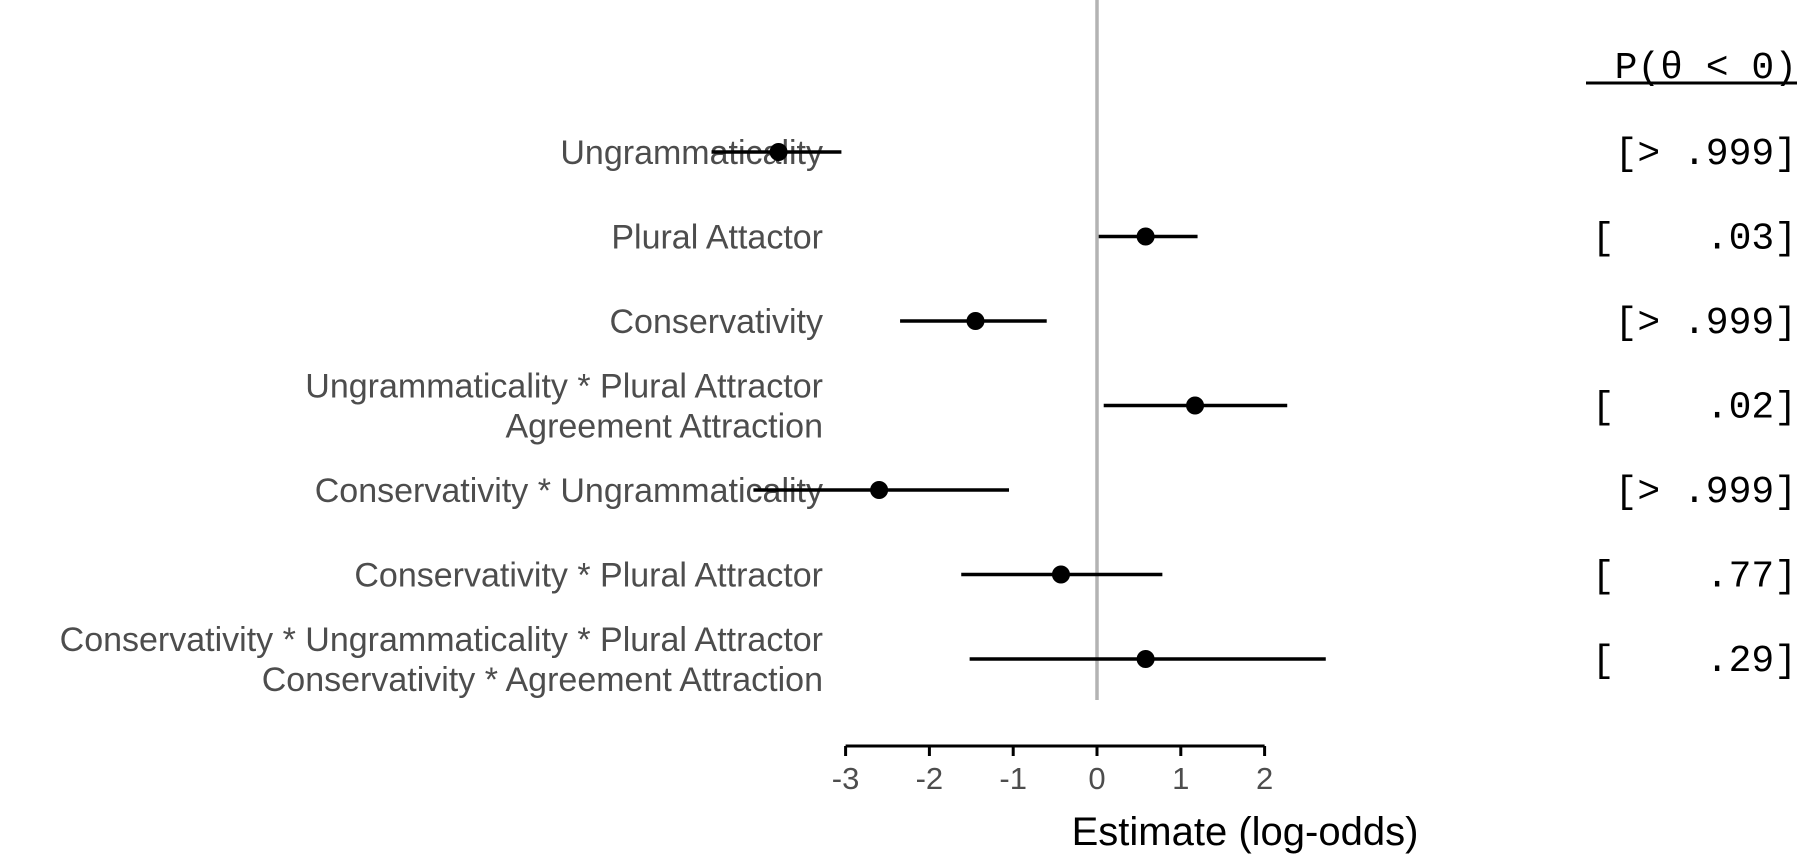 The width and height of the screenshot is (1804, 856). Describe the element at coordinates (664, 427) in the screenshot. I see `row-label: Agreement Attraction` at that location.